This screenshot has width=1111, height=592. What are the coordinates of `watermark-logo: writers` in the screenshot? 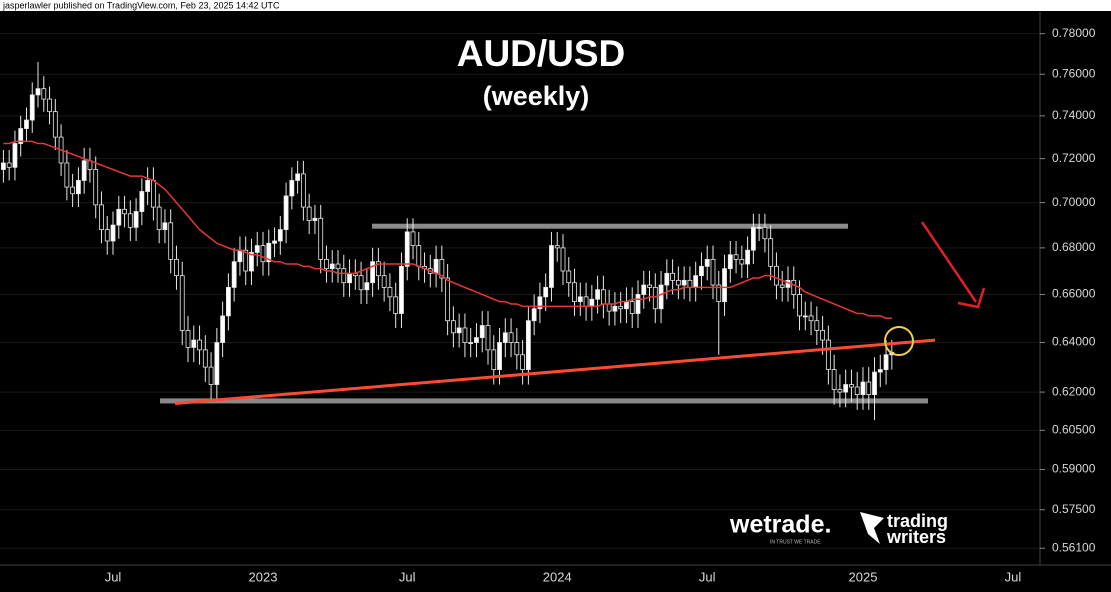 It's located at (916, 537).